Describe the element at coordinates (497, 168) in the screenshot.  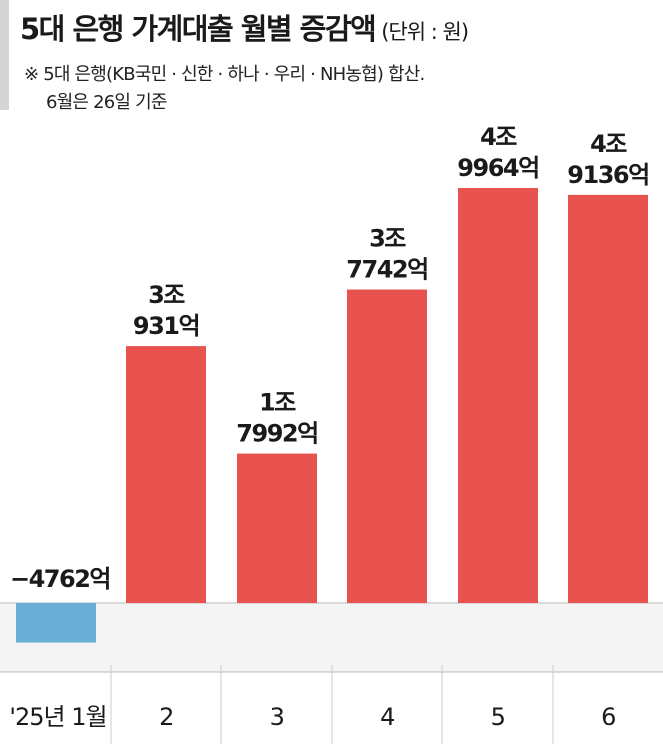
I see `data-label: 9964억` at that location.